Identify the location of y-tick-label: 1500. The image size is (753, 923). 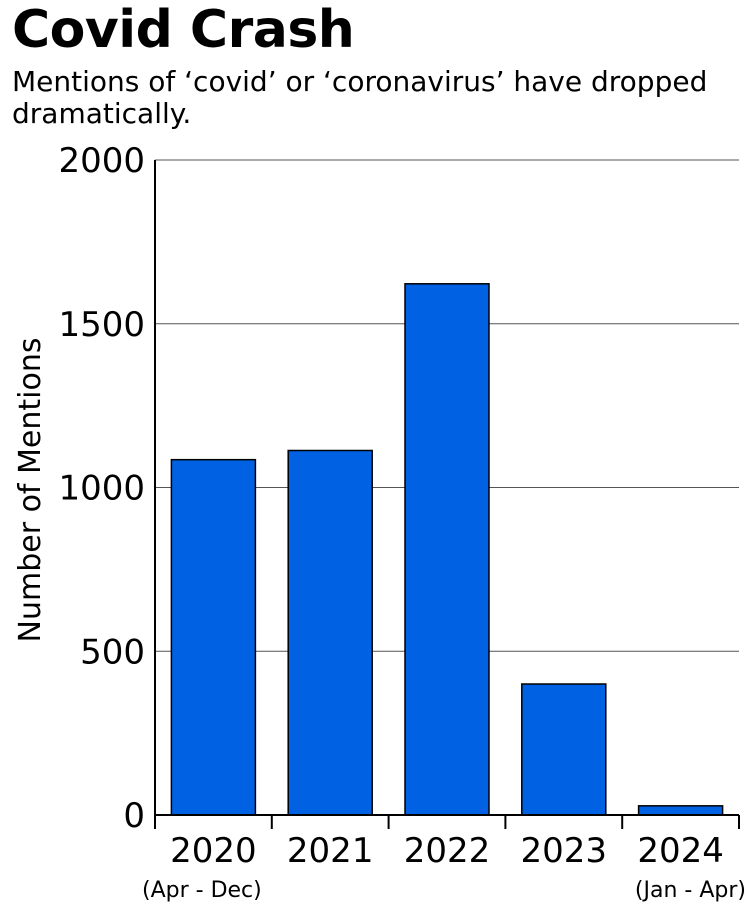
(101, 325).